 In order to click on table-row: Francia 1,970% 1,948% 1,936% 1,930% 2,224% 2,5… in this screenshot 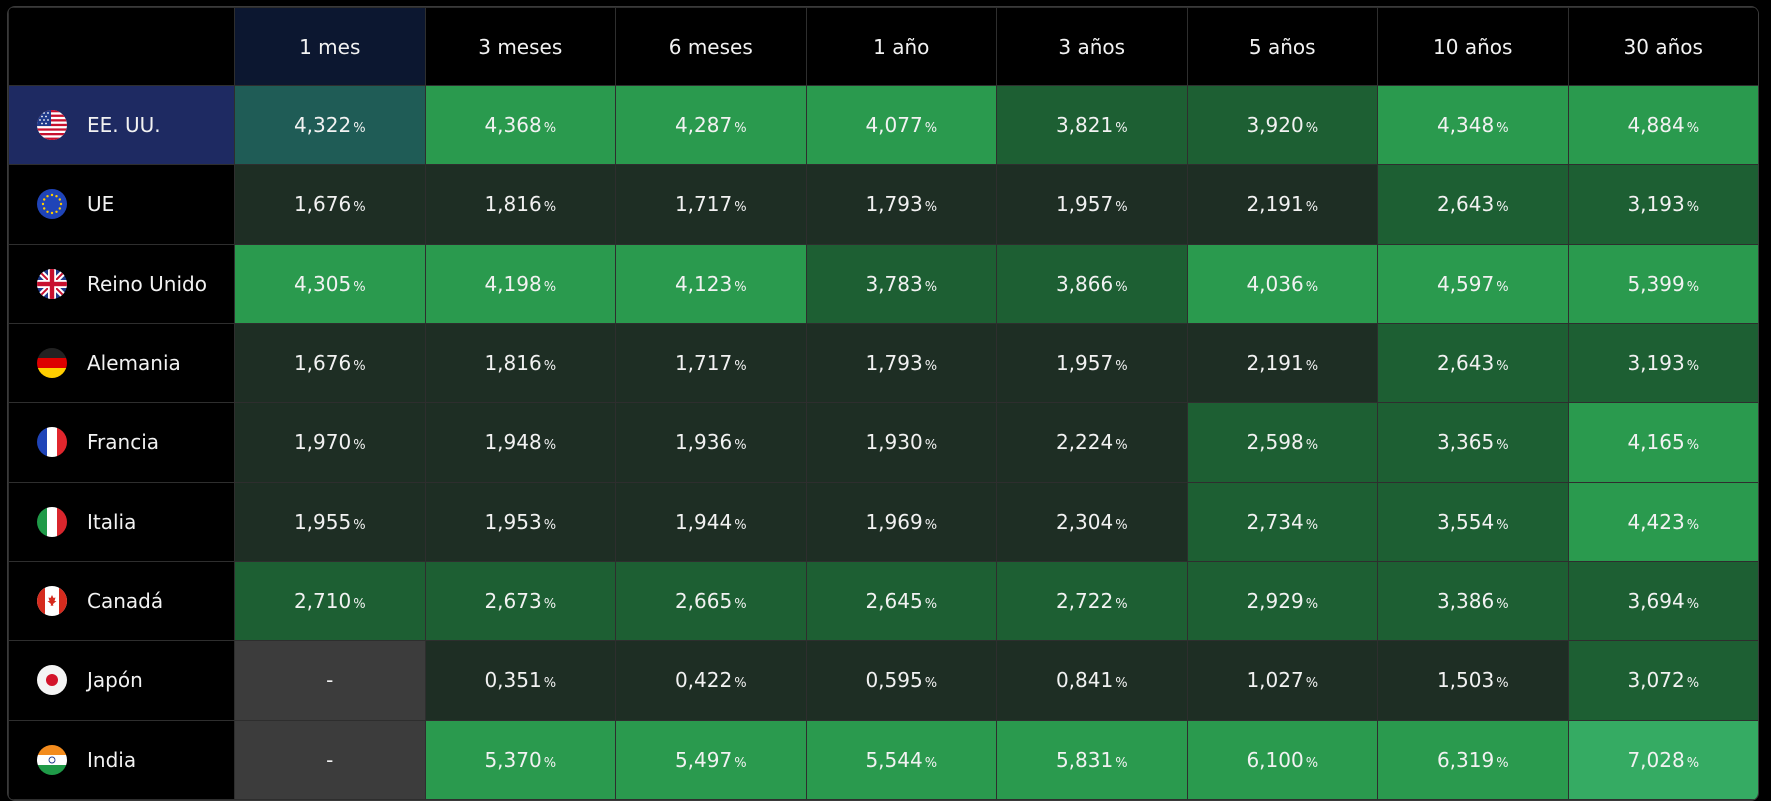, I will do `click(883, 442)`.